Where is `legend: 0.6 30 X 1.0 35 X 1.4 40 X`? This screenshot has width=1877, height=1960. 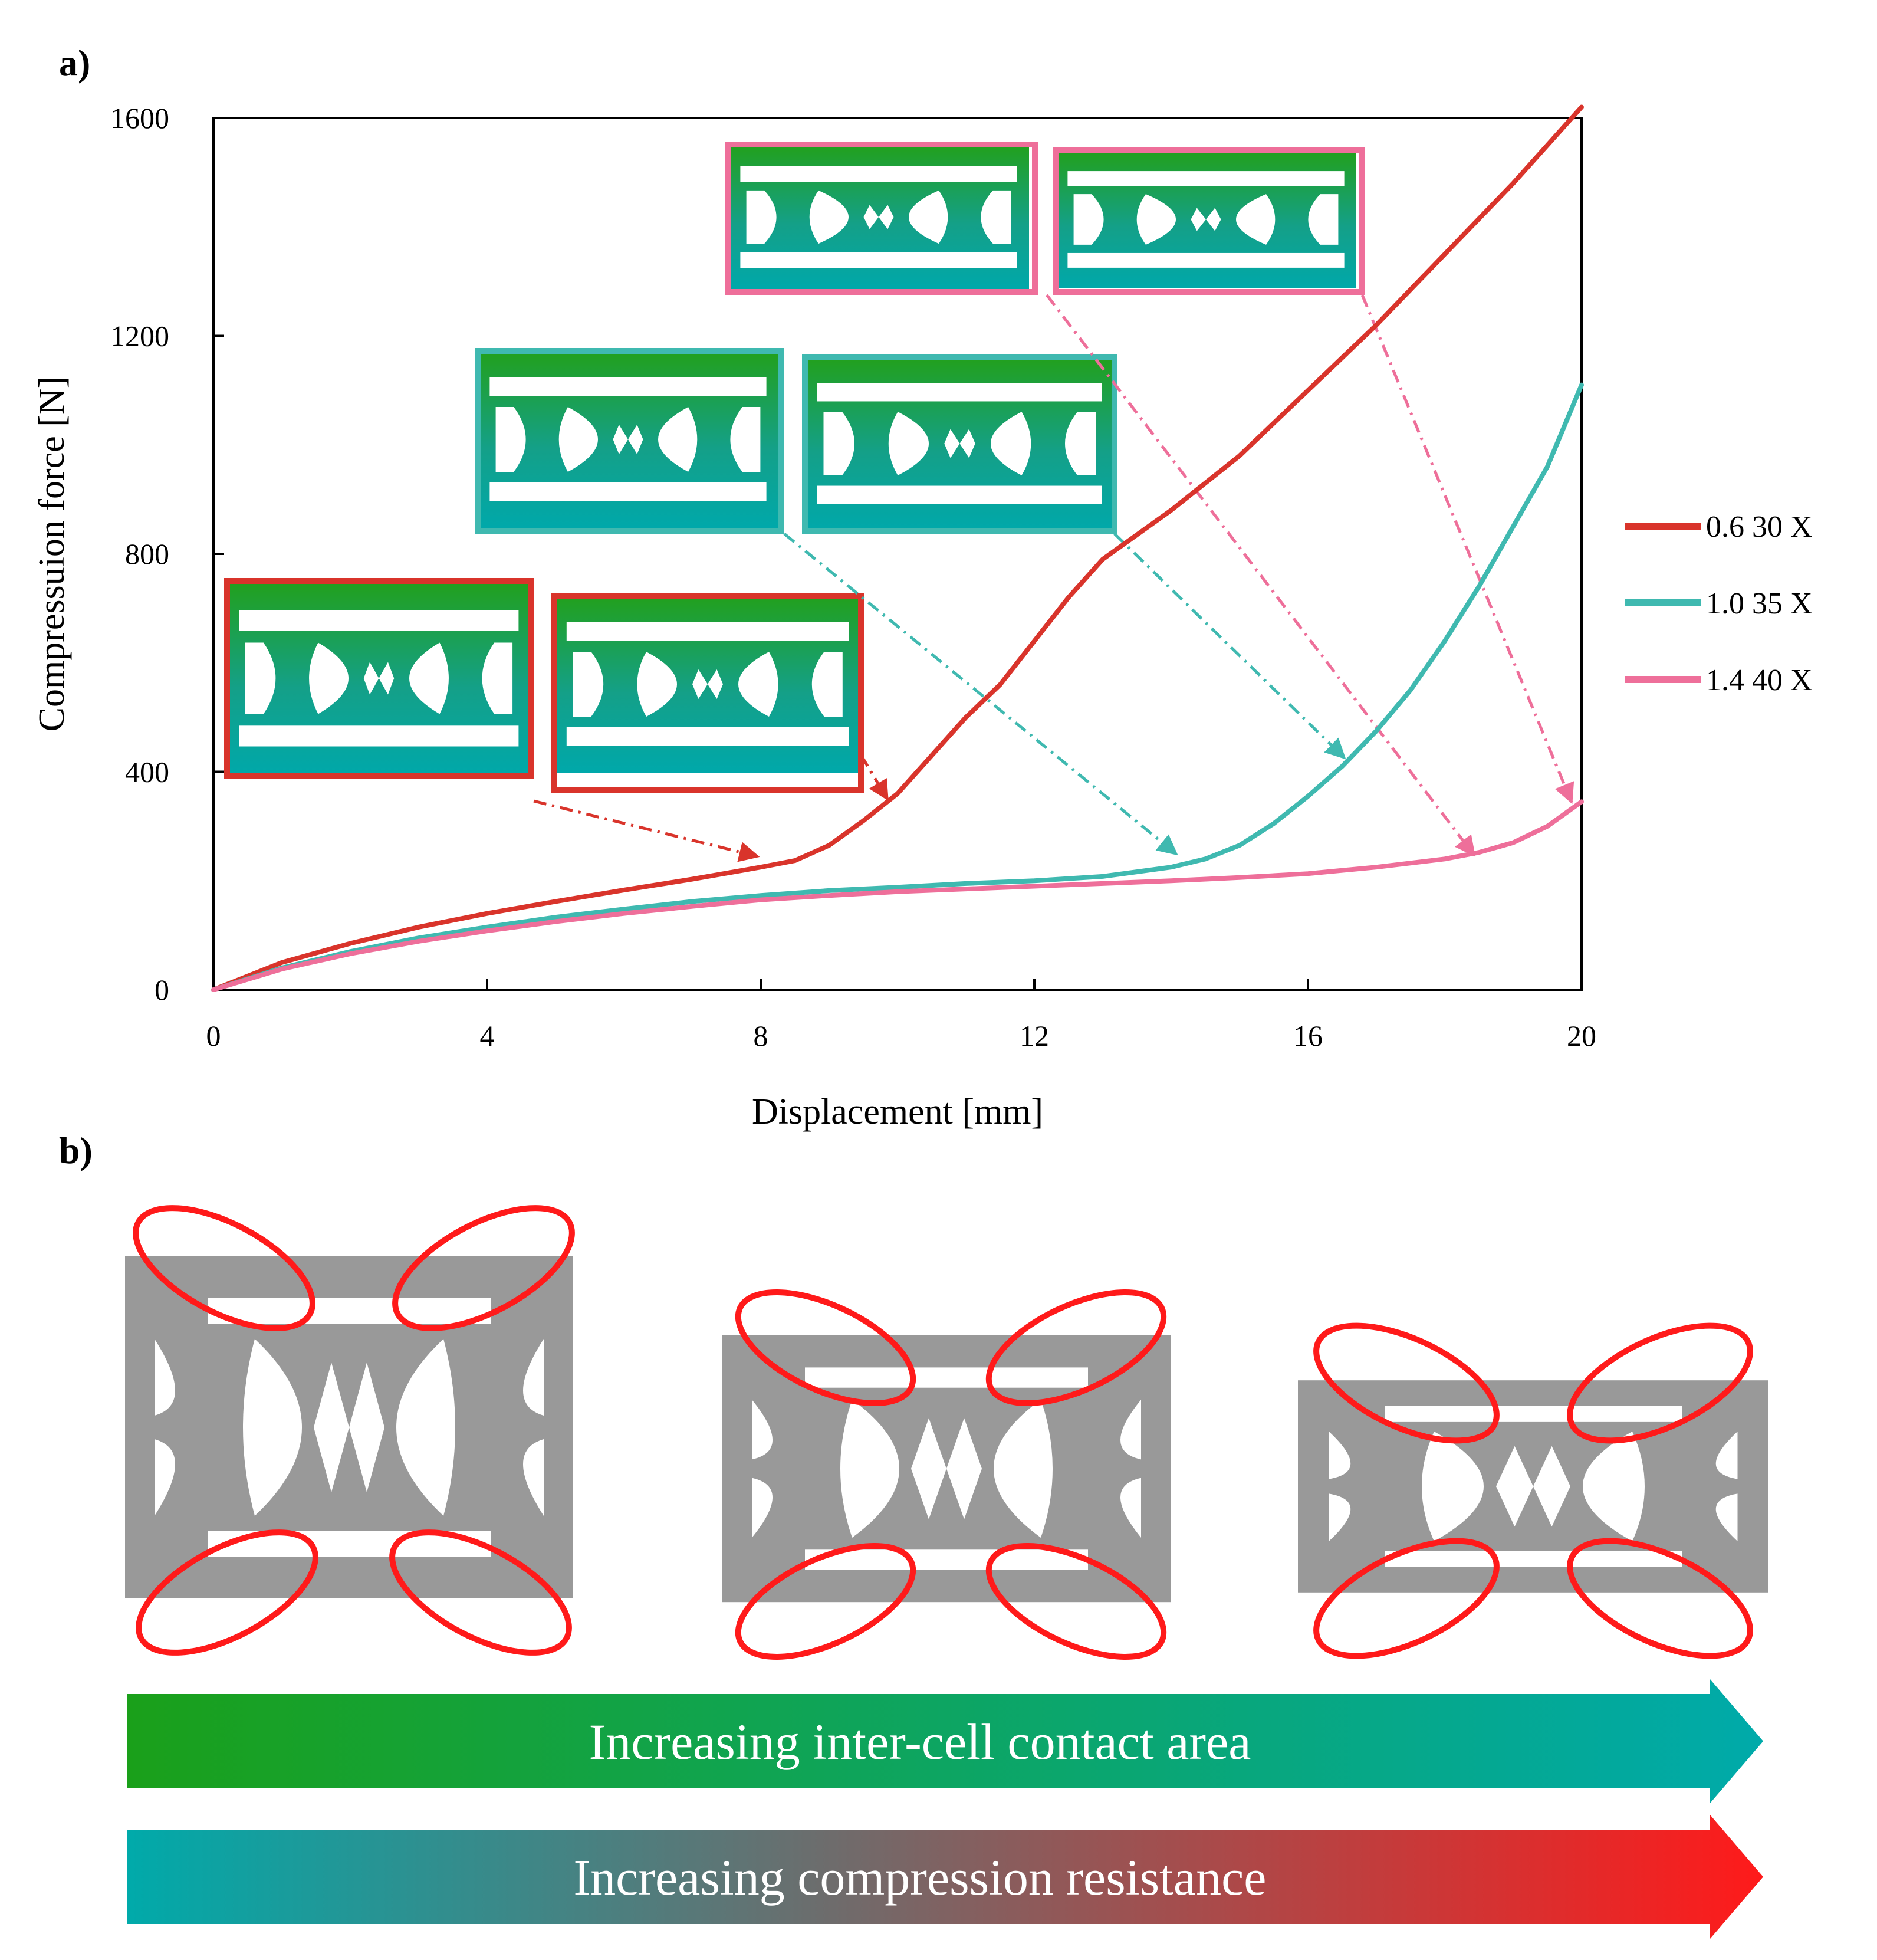 legend: 0.6 30 X 1.0 35 X 1.4 40 X is located at coordinates (1719, 603).